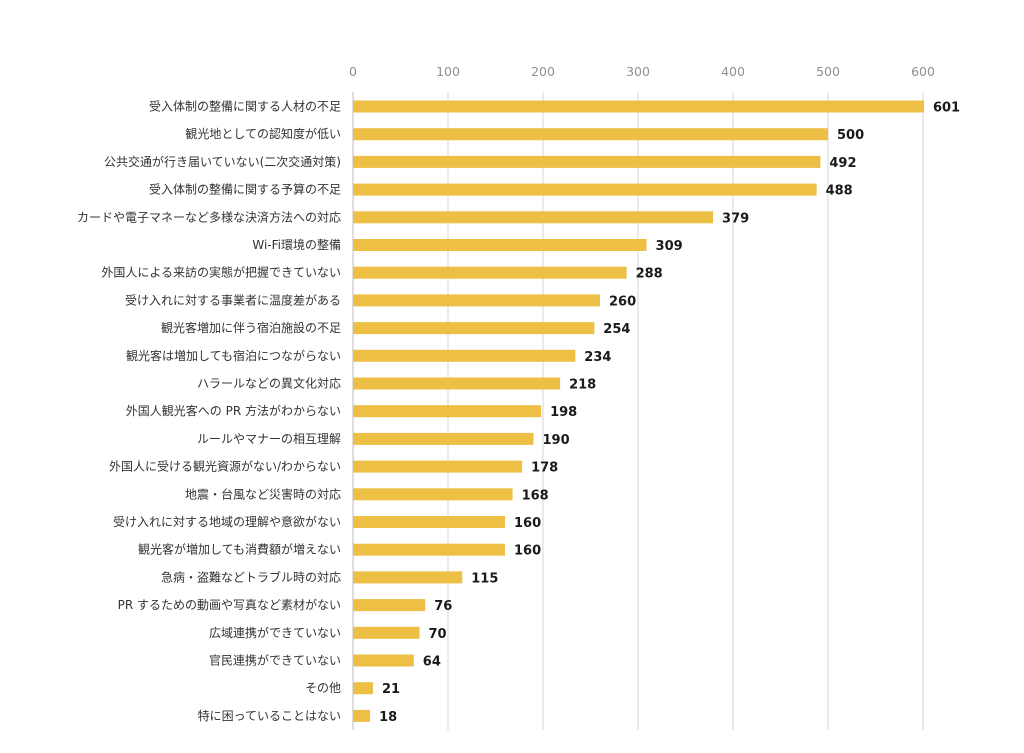 The height and width of the screenshot is (753, 1024). I want to click on category-label: 外国人観光客への PR 方法がわからない, so click(233, 410).